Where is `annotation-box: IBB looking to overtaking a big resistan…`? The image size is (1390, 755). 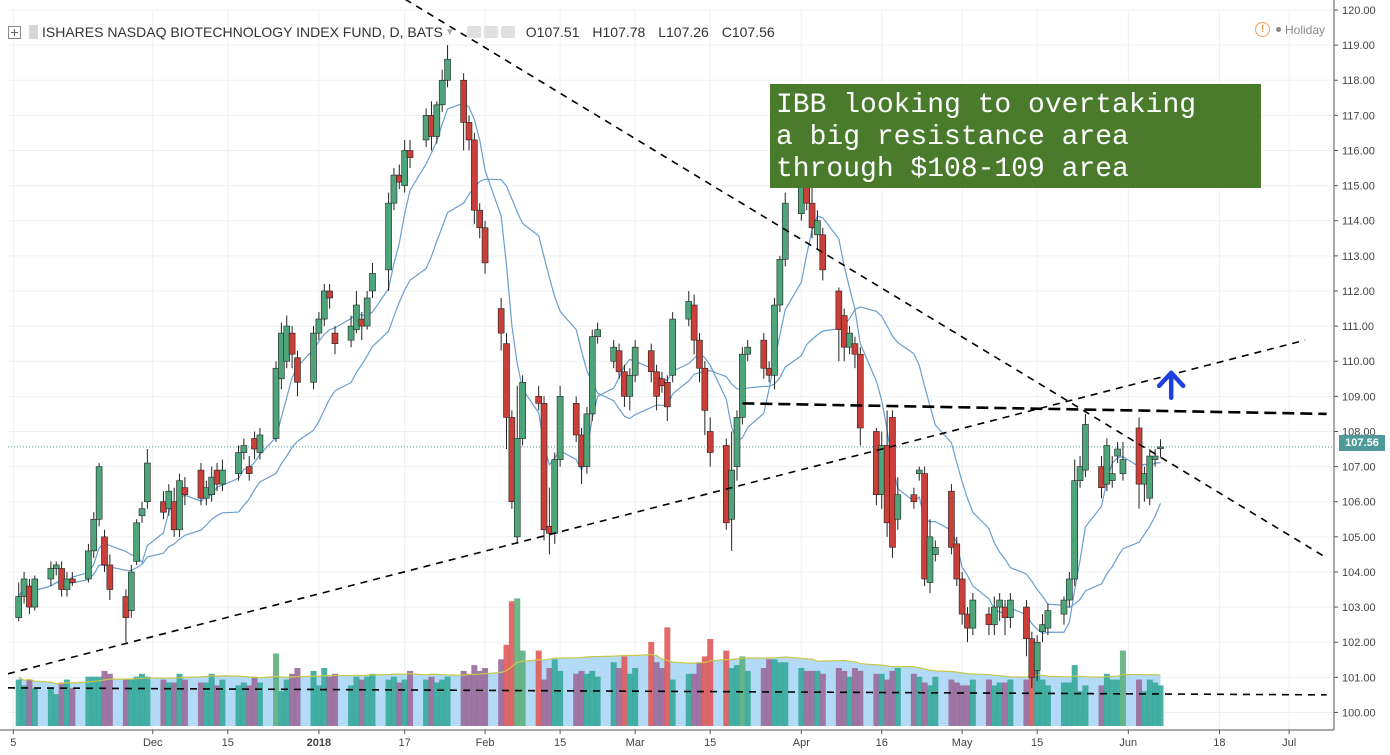 annotation-box: IBB looking to overtaking a big resistan… is located at coordinates (1015, 136).